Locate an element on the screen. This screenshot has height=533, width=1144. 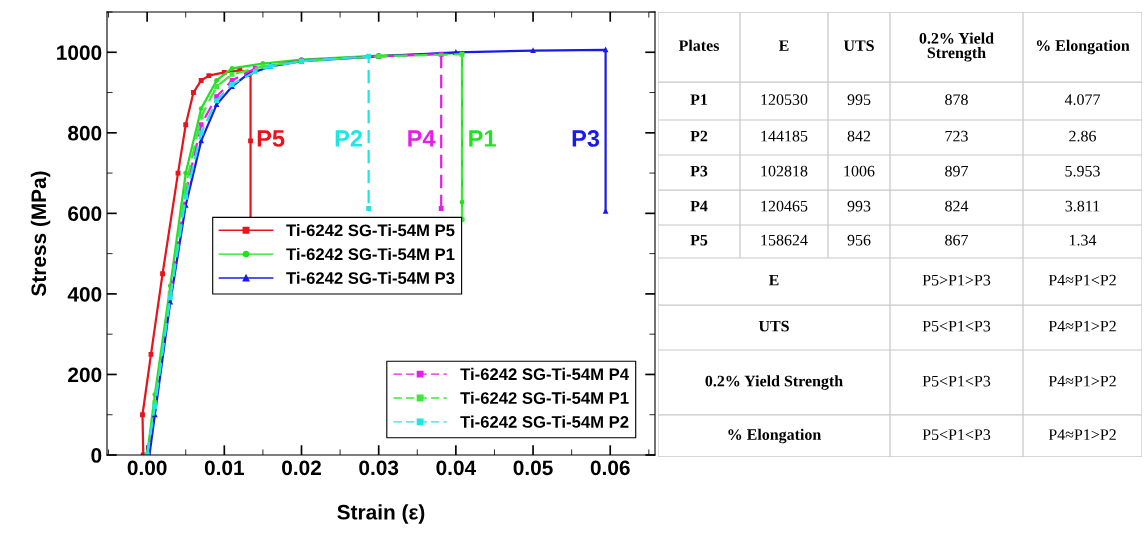
y-tick-label: 800 is located at coordinates (85, 133).